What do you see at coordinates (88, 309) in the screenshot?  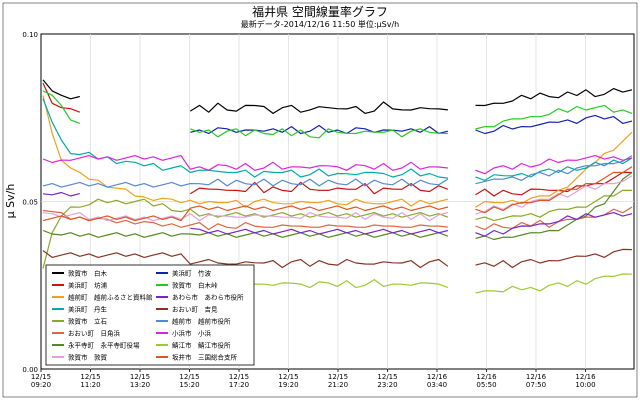 I see `legend-entry: 美浜町 丹生` at bounding box center [88, 309].